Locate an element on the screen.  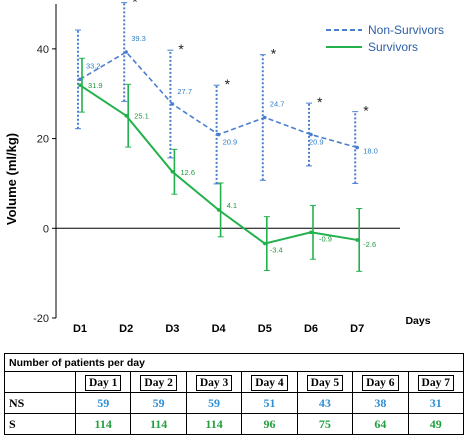
table-cell: 49 is located at coordinates (436, 424).